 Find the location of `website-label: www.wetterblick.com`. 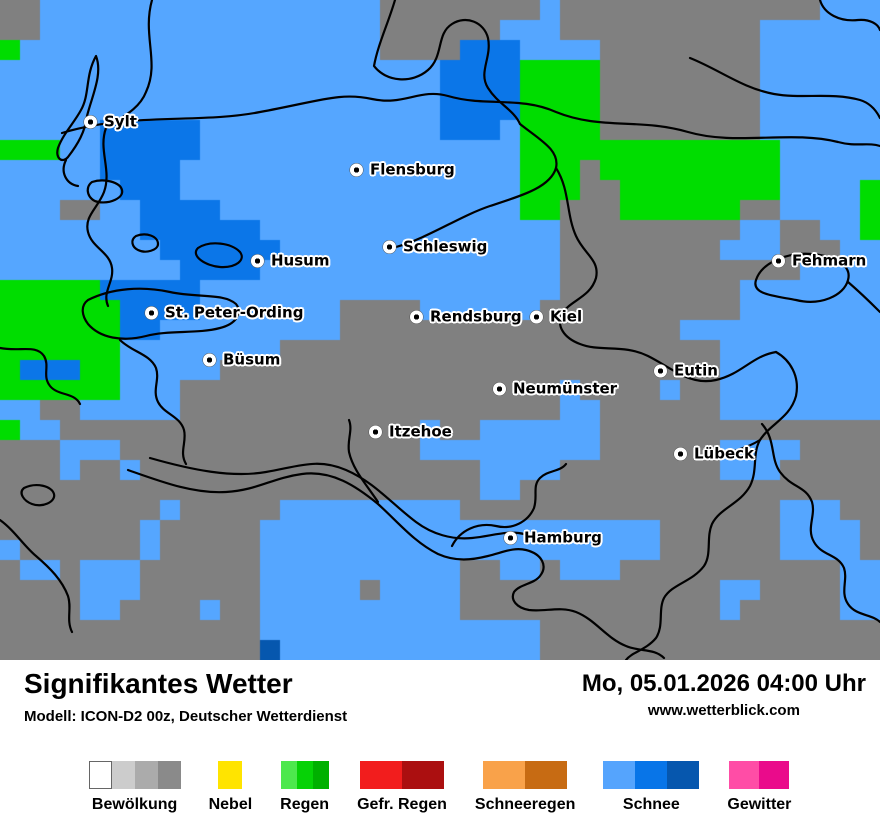

website-label: www.wetterblick.com is located at coordinates (723, 710).